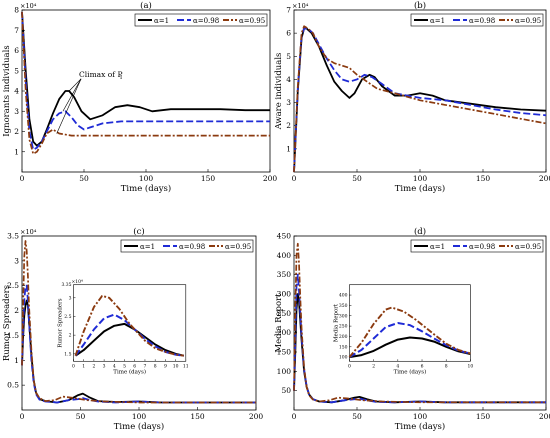 This screenshot has width=550, height=438. I want to click on inset-x-tick-label: 9, so click(165, 366).